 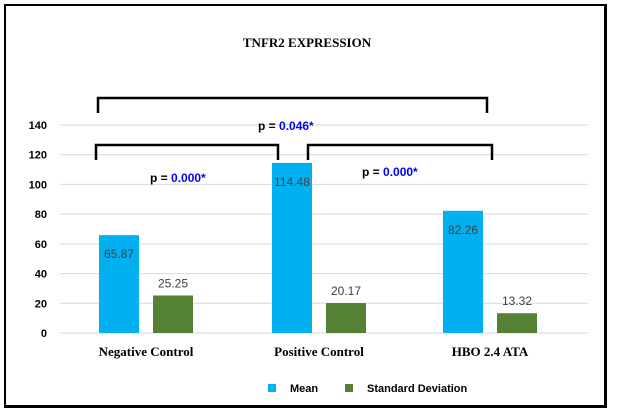 What do you see at coordinates (296, 126) in the screenshot?
I see `p-value-number: 0.046*` at bounding box center [296, 126].